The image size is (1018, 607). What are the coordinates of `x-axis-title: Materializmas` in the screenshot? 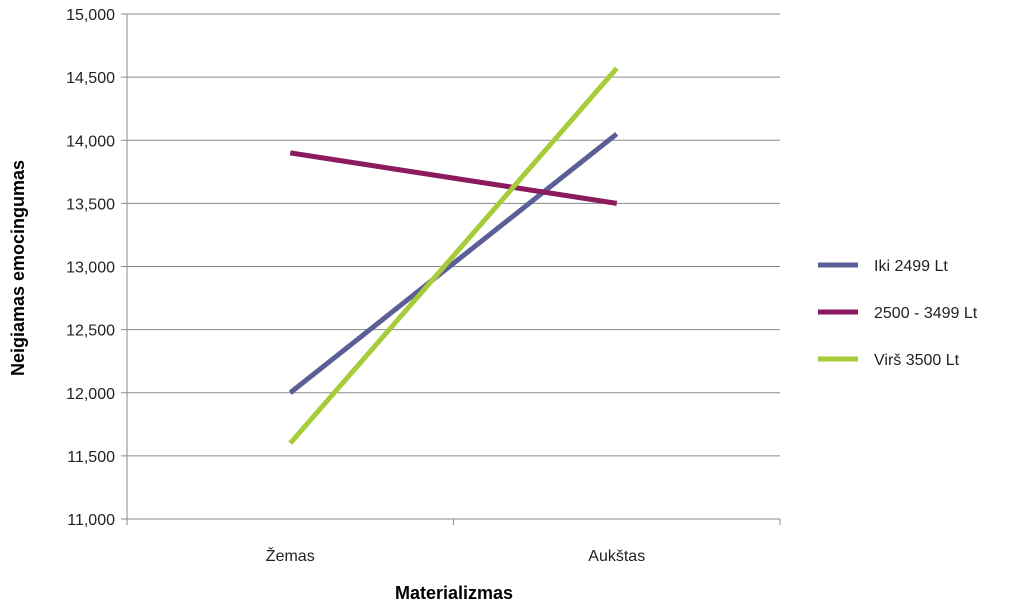 It's located at (454, 593).